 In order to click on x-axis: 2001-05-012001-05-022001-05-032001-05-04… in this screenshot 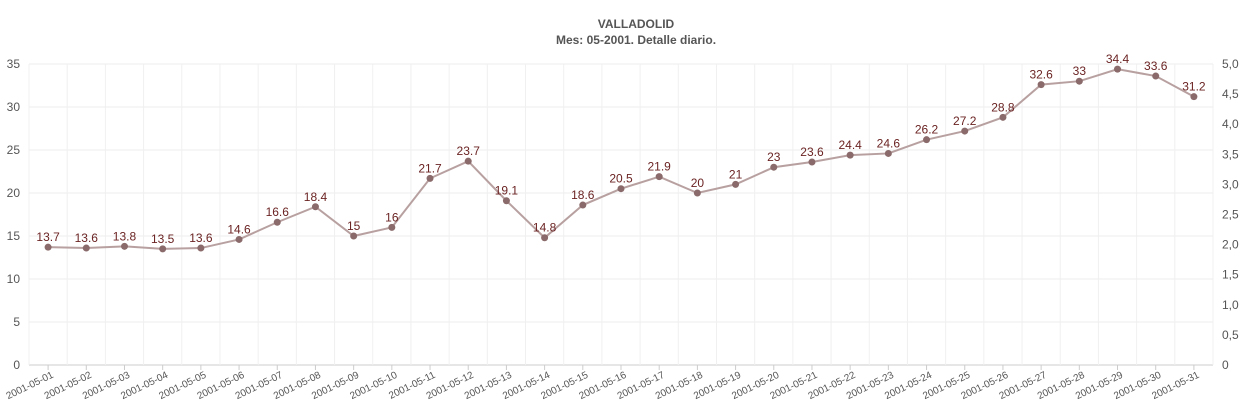, I will do `click(603, 383)`.